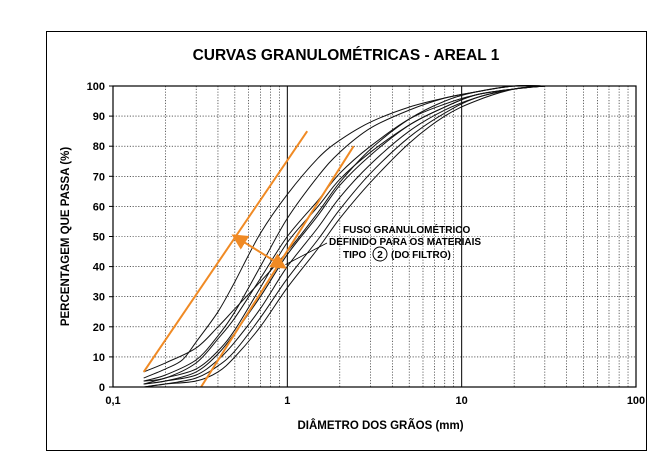 Image resolution: width=664 pixels, height=469 pixels. What do you see at coordinates (259, 251) in the screenshot?
I see `envelope-arrow` at bounding box center [259, 251].